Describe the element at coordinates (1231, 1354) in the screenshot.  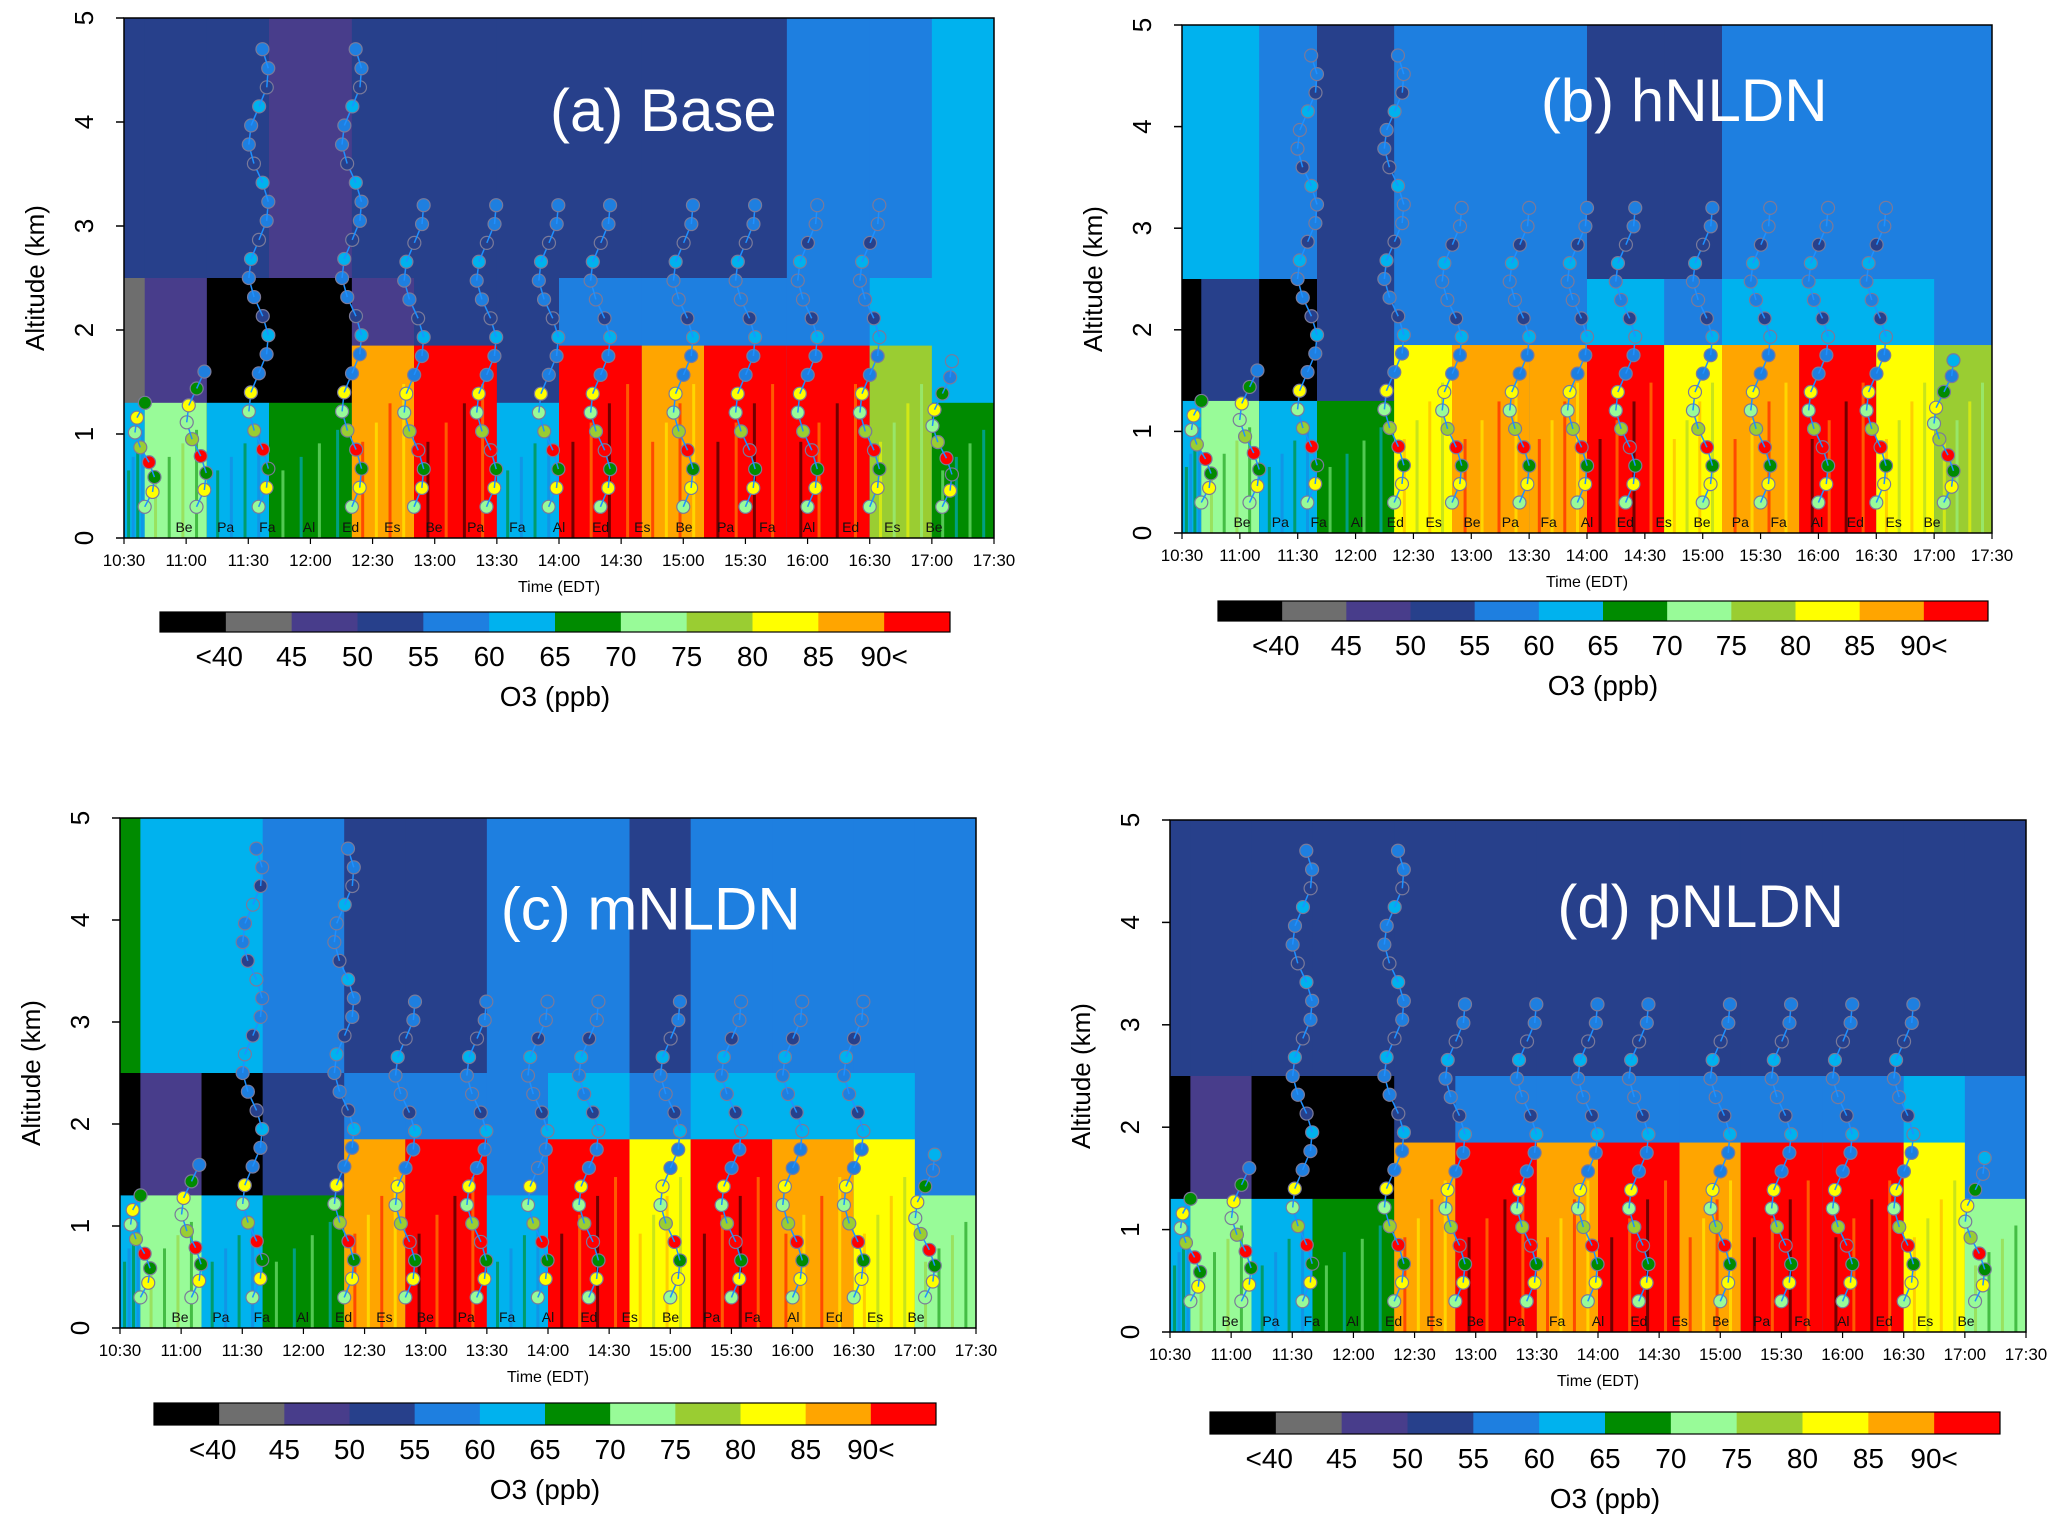
I see `x-tick-label: 11:00` at that location.